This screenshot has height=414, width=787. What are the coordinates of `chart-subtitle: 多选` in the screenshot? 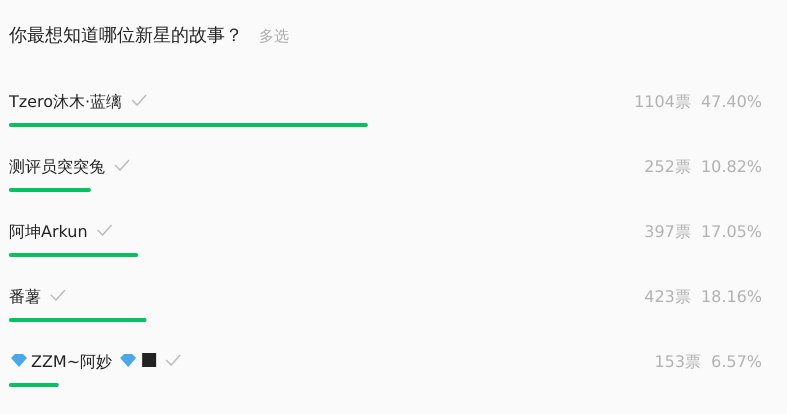 It's located at (274, 36).